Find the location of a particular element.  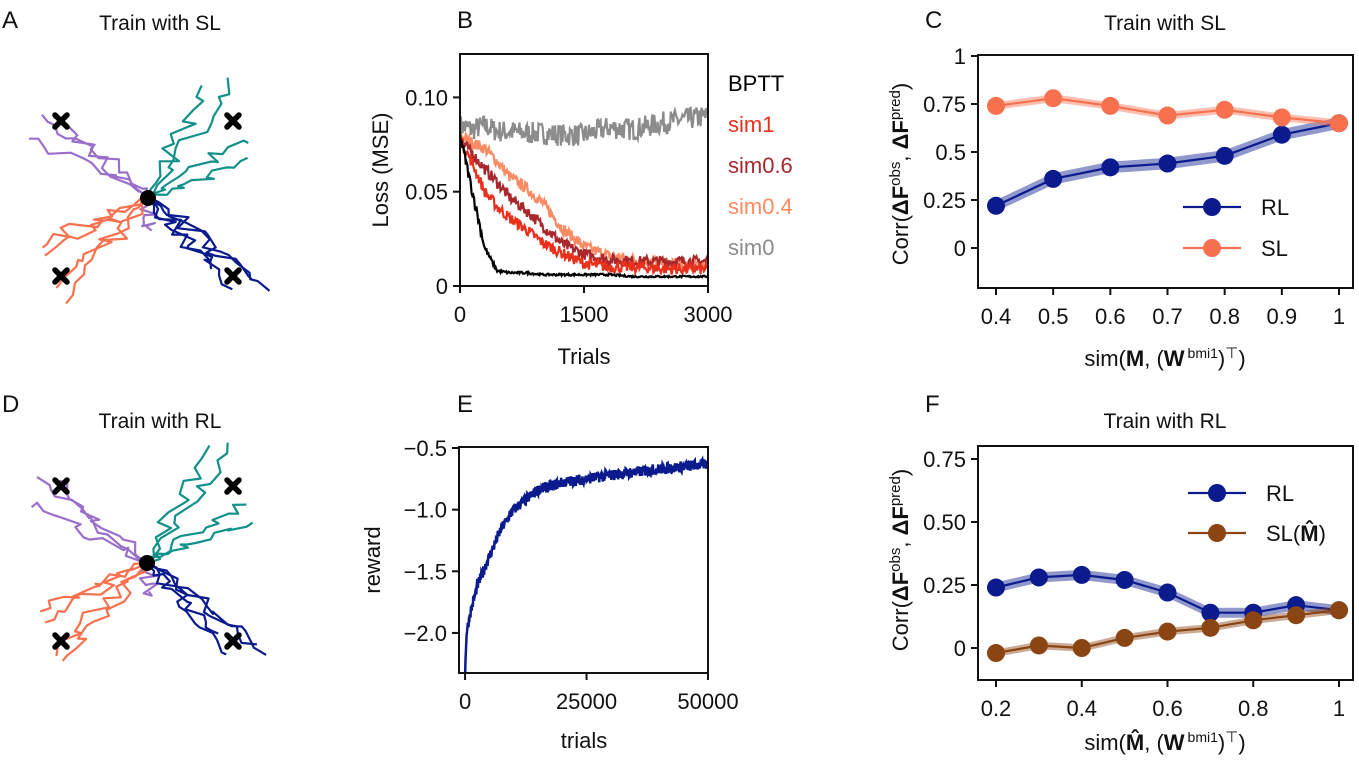

panel-letter-f: F is located at coordinates (932, 404).